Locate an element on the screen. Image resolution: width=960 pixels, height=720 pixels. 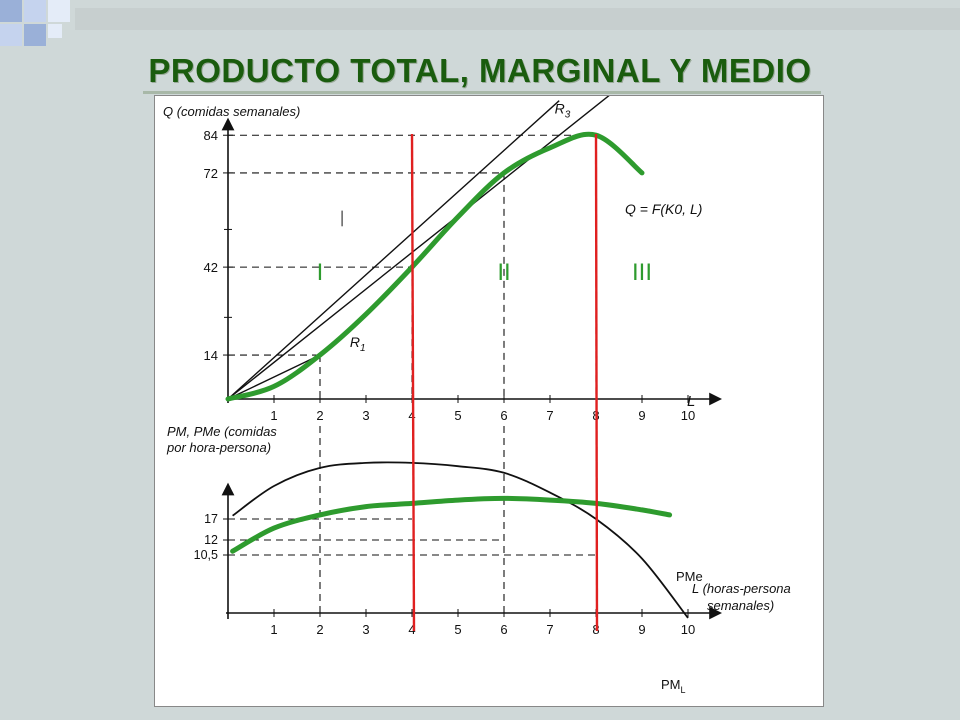
title-underline is located at coordinates (482, 92).